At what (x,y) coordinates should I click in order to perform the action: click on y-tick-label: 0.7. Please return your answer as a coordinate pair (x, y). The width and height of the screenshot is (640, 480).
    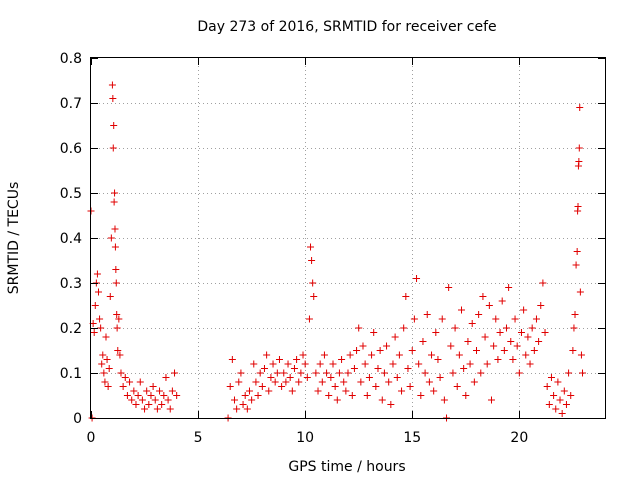
    Looking at the image, I should click on (71, 104).